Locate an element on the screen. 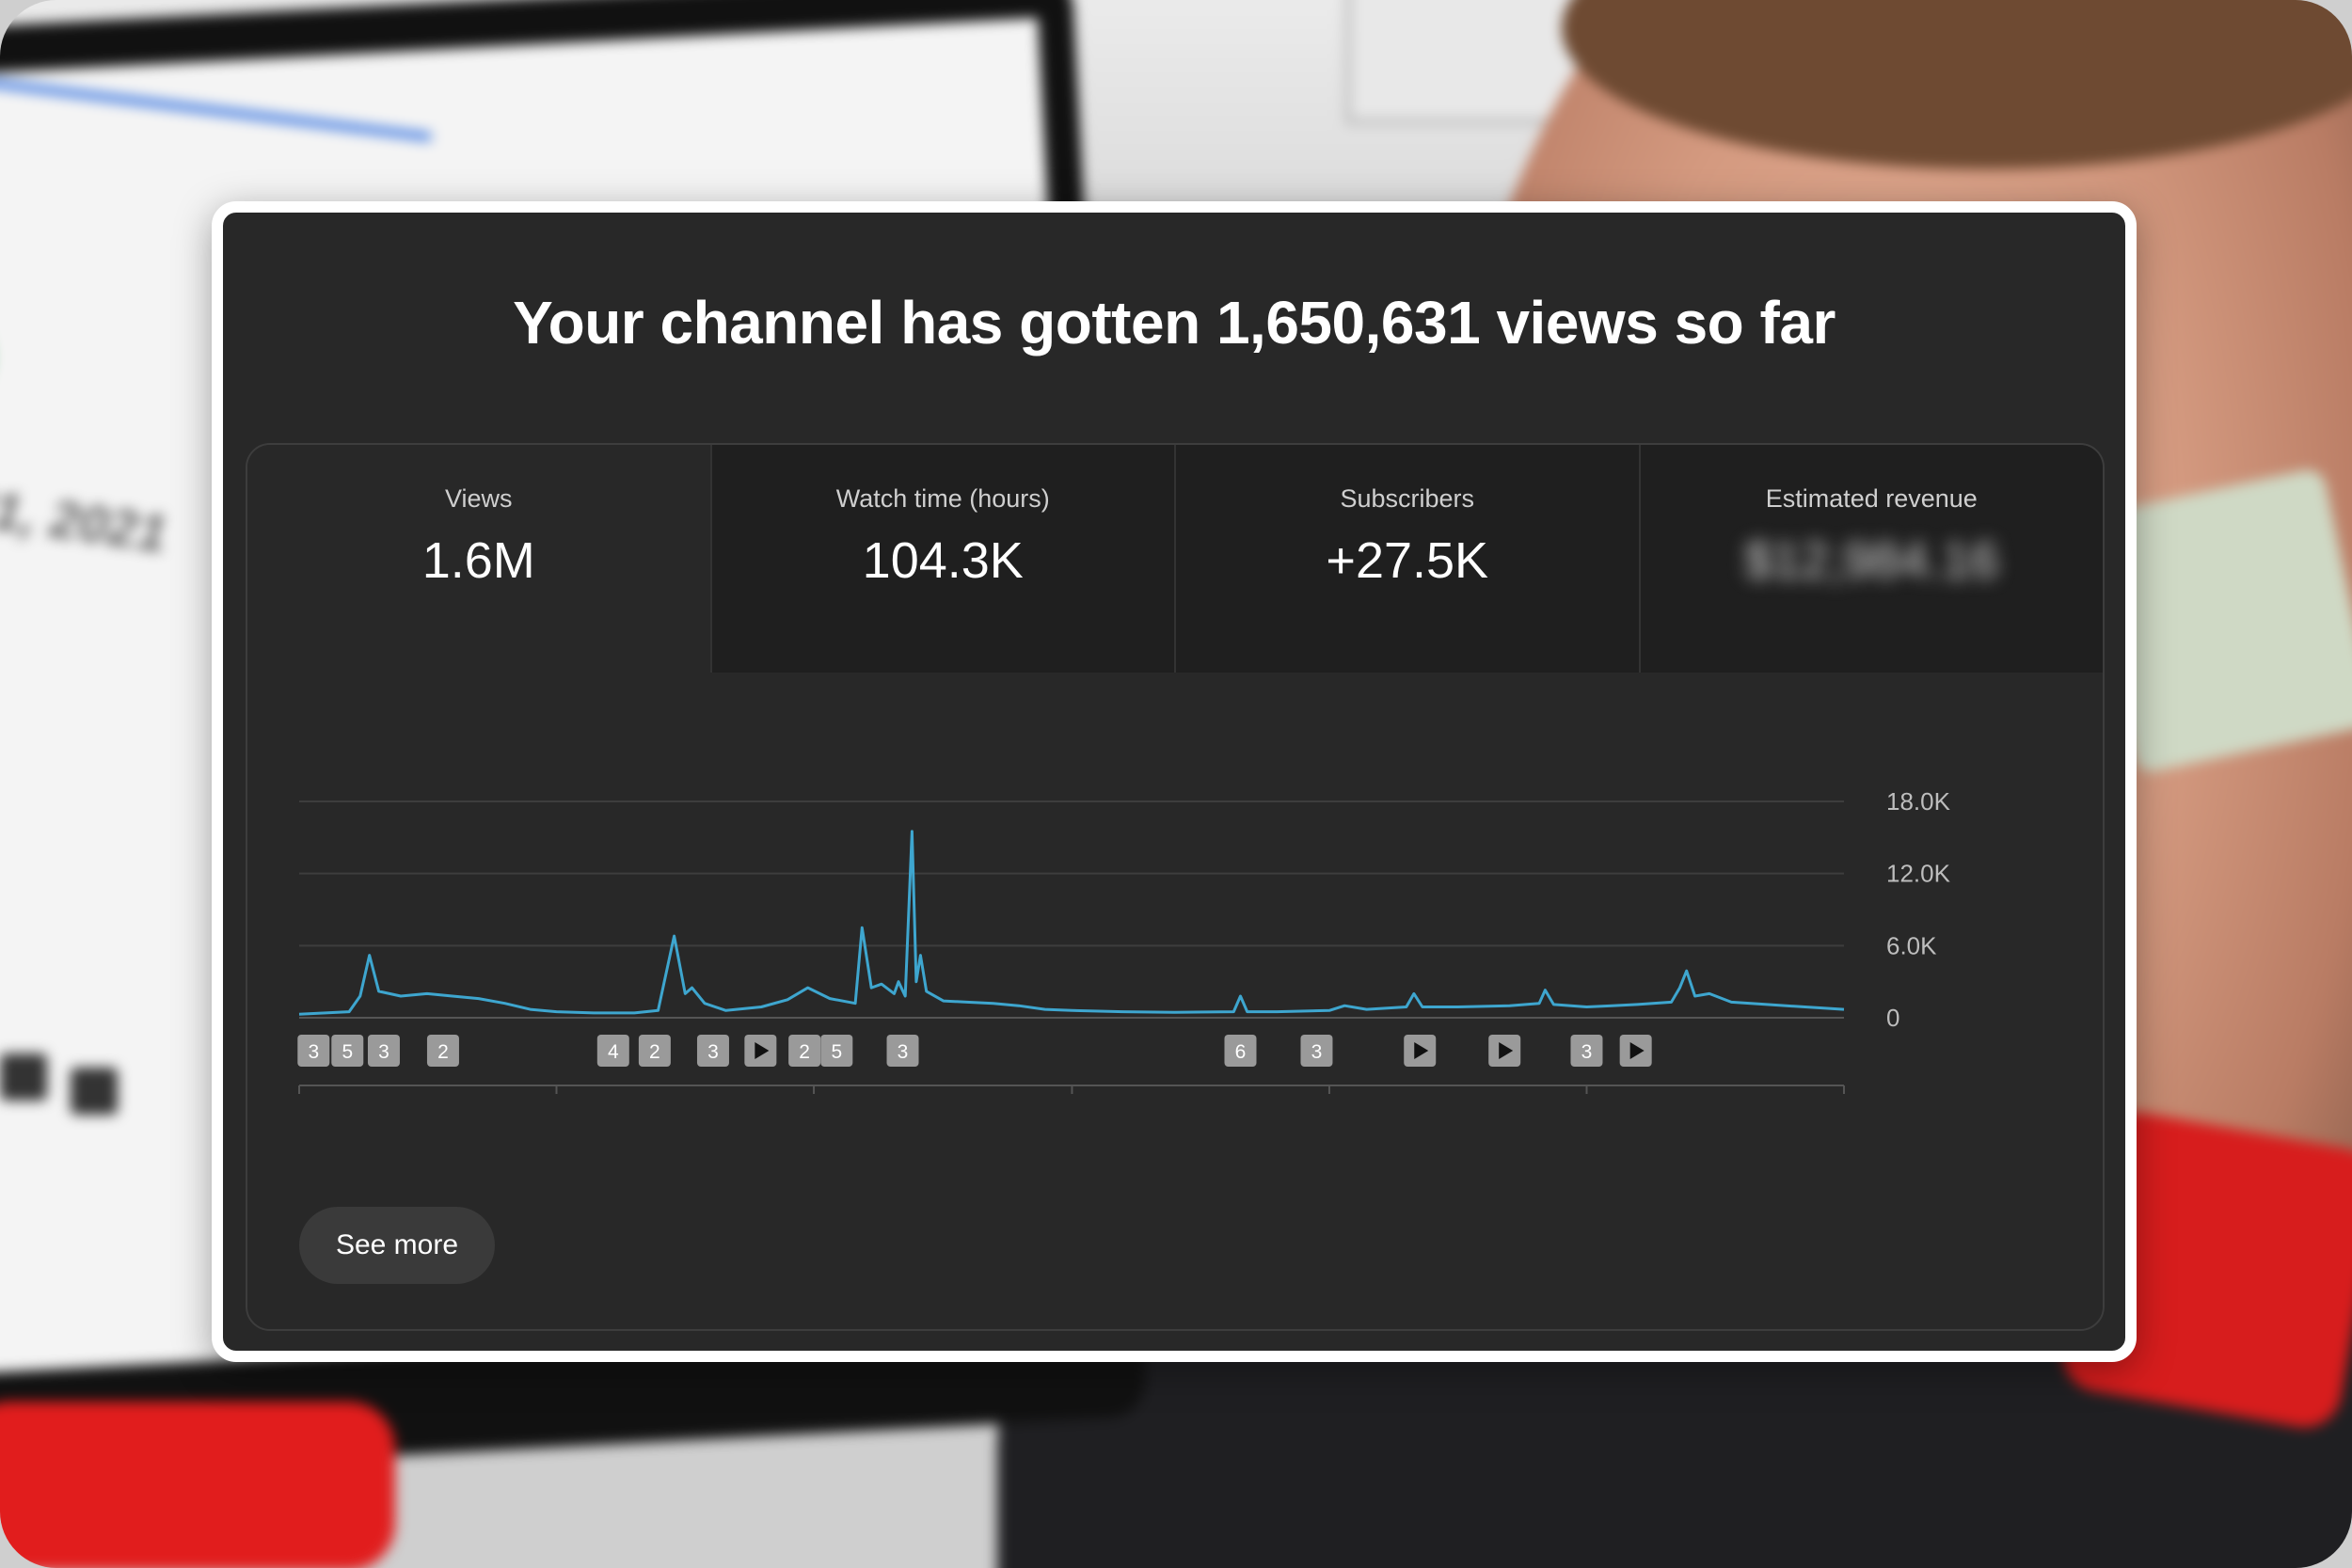 Image resolution: width=2352 pixels, height=1568 pixels. metric-value: +27.5K is located at coordinates (1407, 561).